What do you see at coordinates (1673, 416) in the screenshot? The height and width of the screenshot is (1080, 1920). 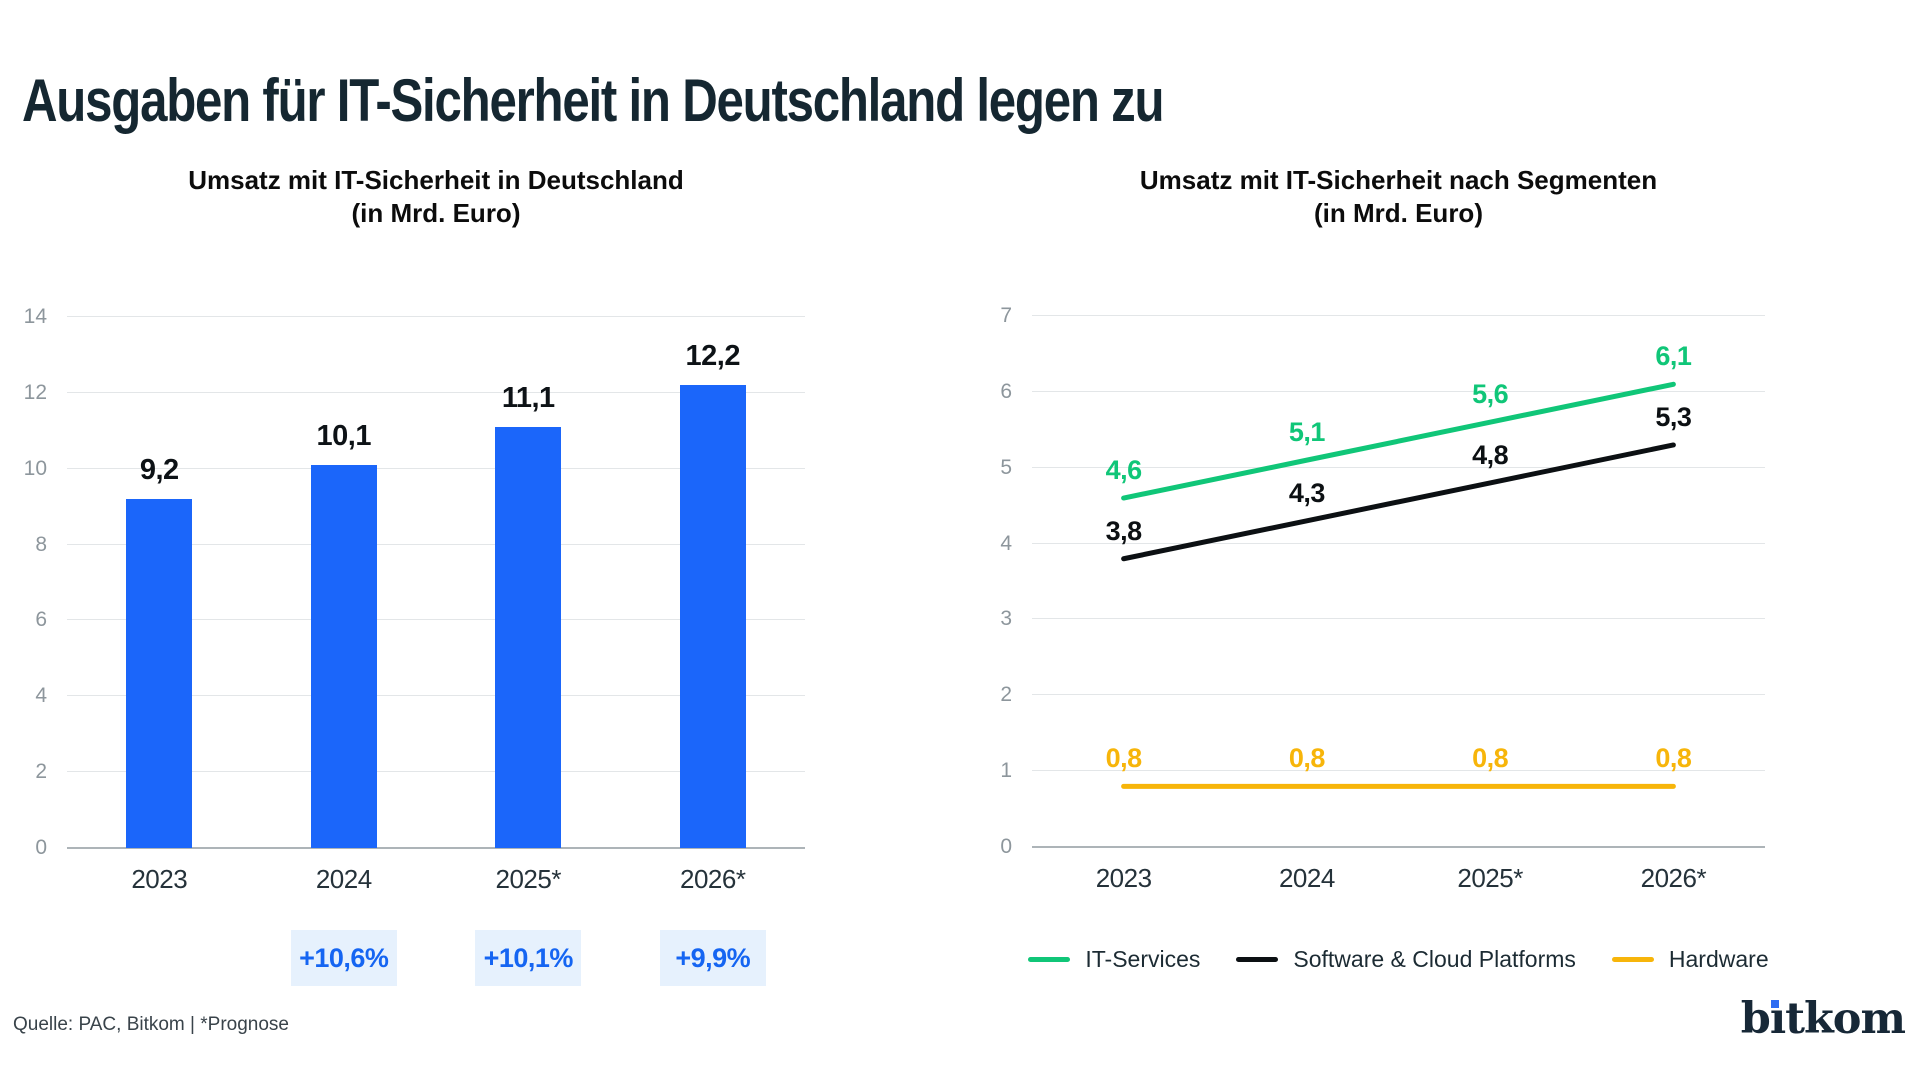 I see `point-label-software-cloud-platforms: 5,3` at bounding box center [1673, 416].